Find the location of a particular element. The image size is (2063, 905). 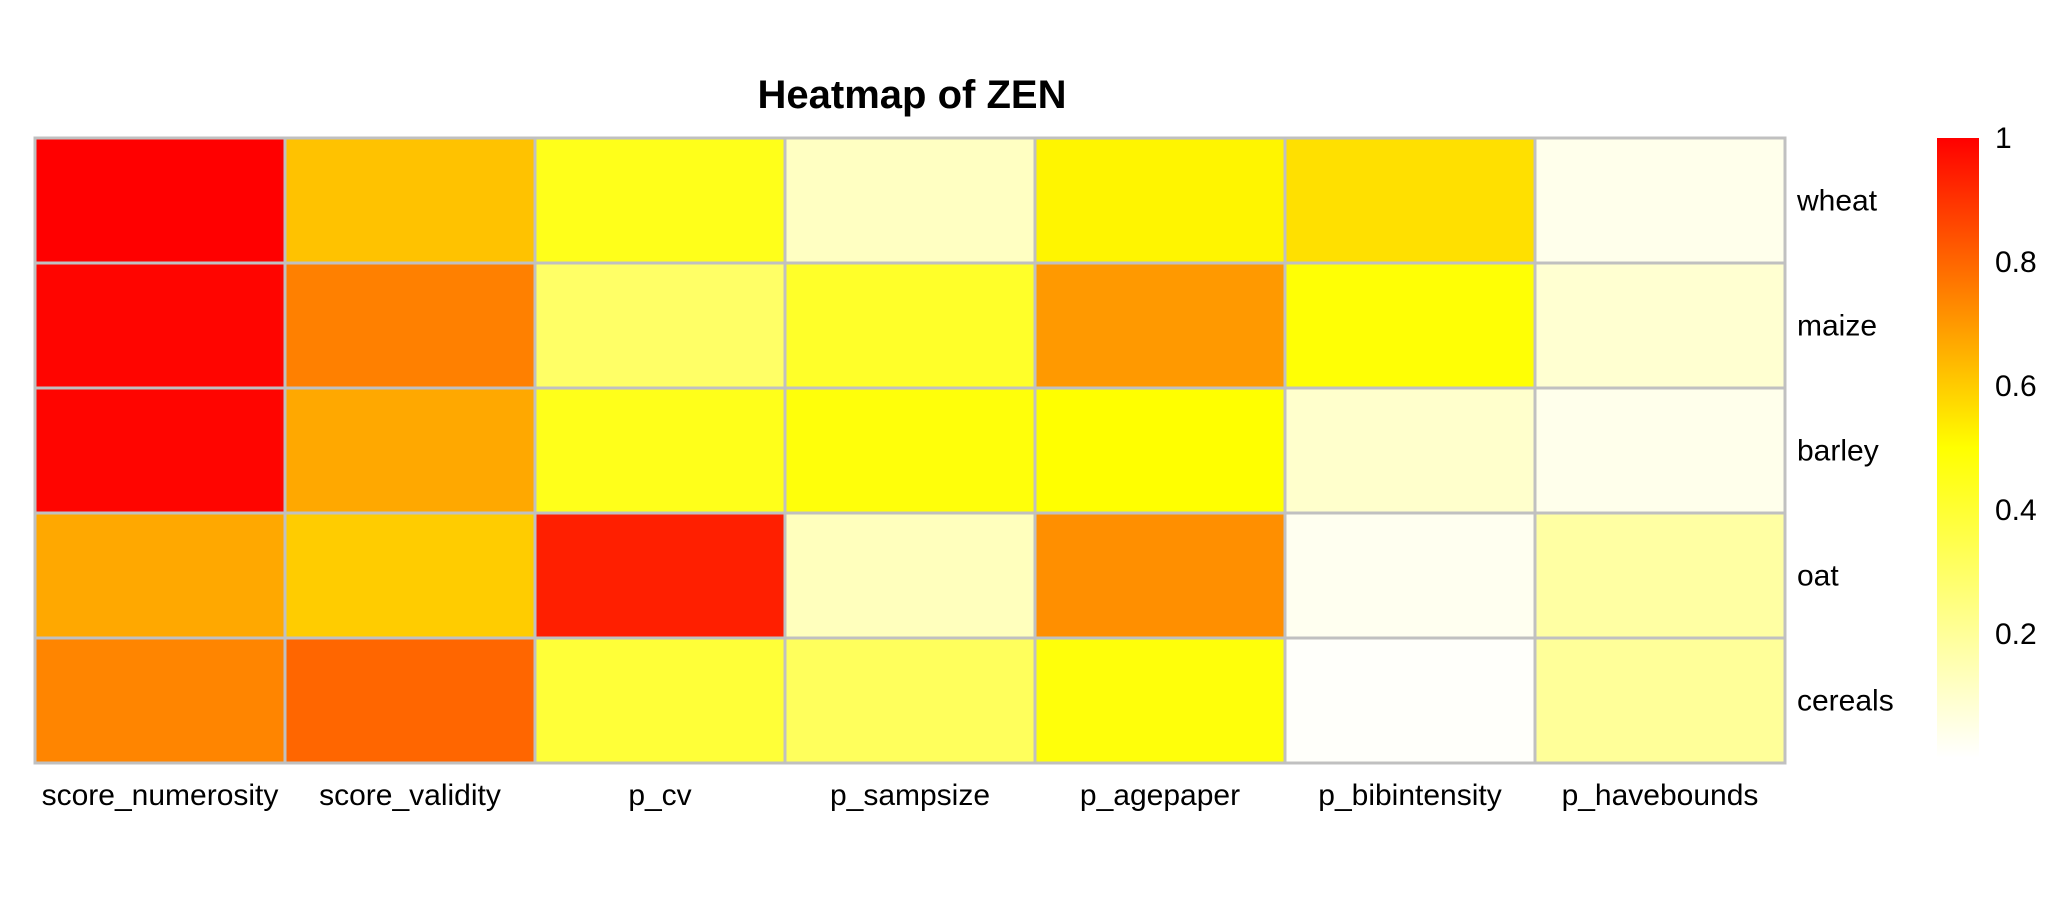

legend-color-bar is located at coordinates (1958, 448).